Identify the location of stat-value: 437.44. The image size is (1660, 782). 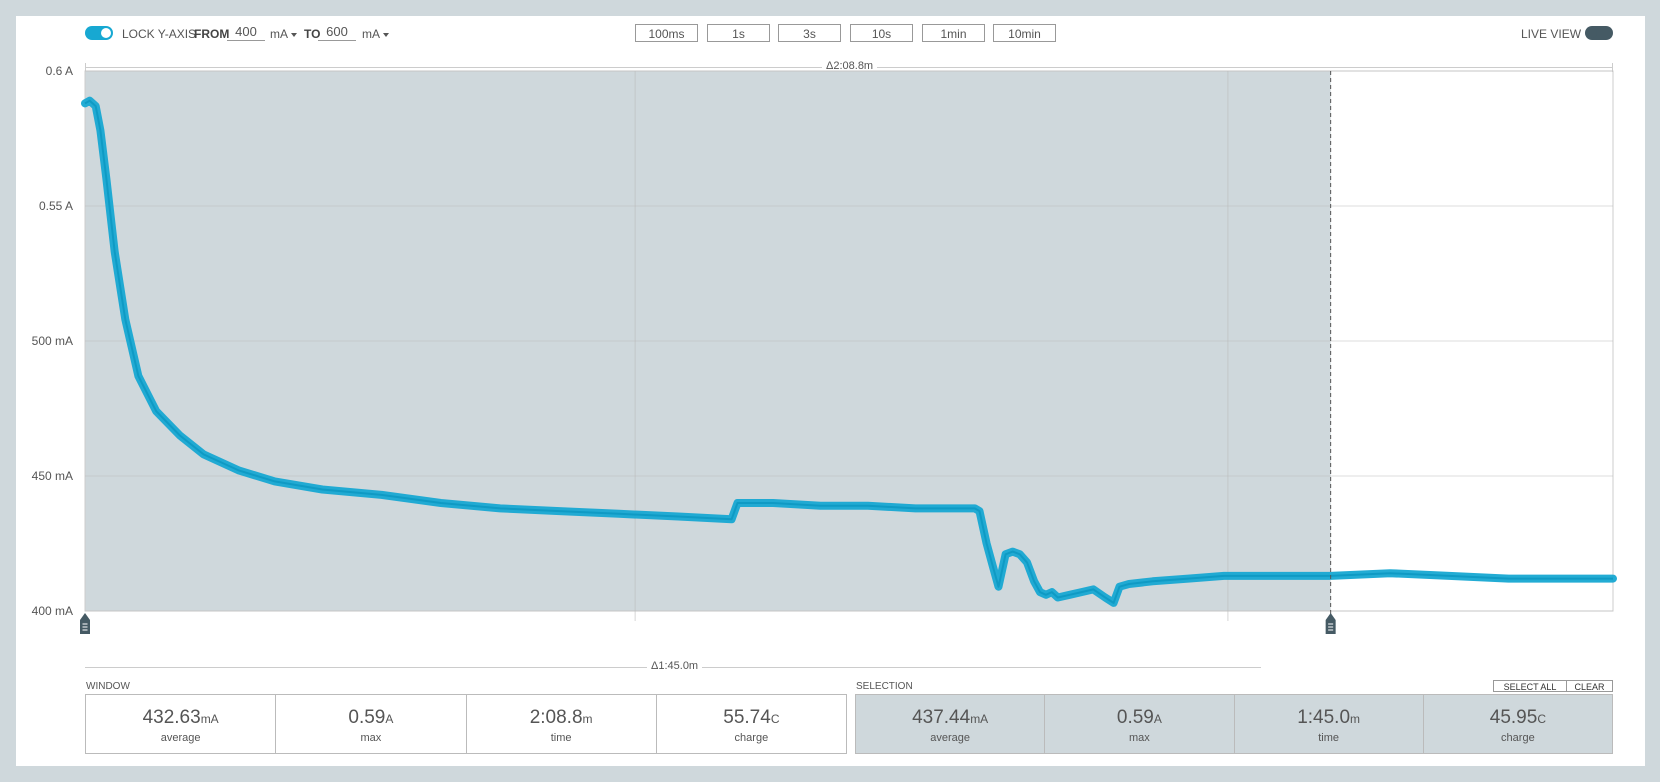
(941, 717).